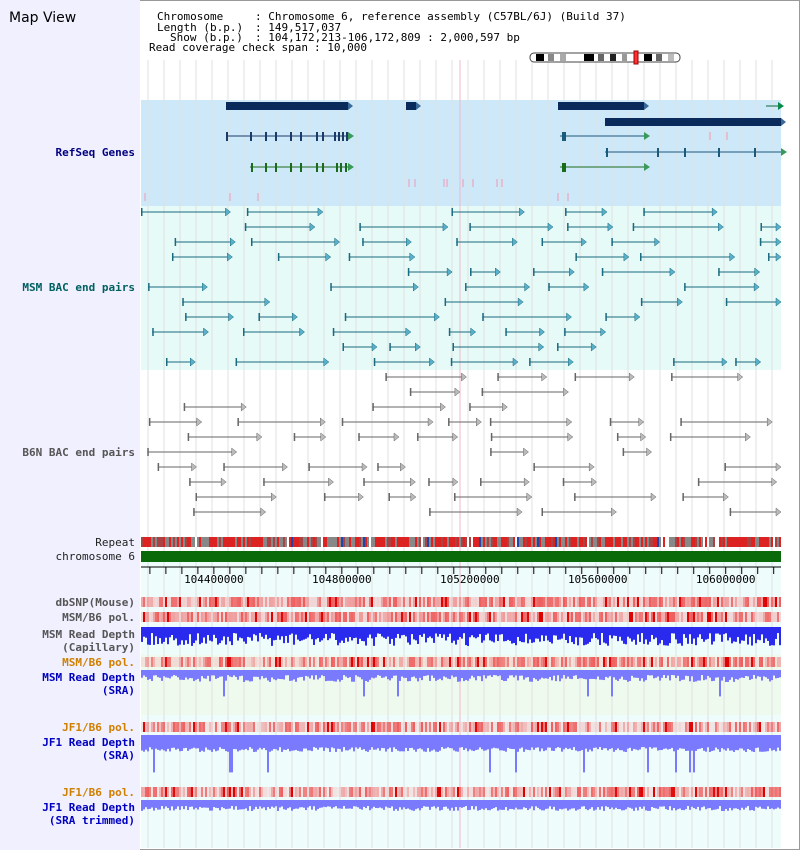 Image resolution: width=800 pixels, height=850 pixels. What do you see at coordinates (98, 792) in the screenshot?
I see `track-label-jf1-b6-pol-2: JF1/B6 pol.` at bounding box center [98, 792].